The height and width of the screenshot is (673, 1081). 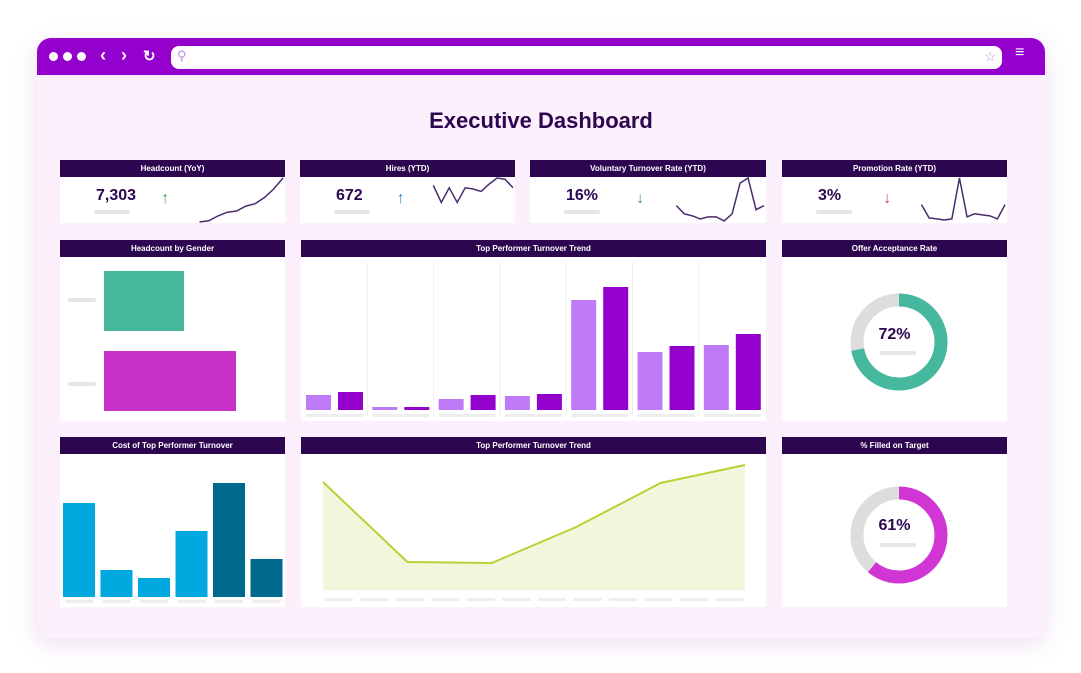 What do you see at coordinates (894, 525) in the screenshot?
I see `filled-rate-value: 61%` at bounding box center [894, 525].